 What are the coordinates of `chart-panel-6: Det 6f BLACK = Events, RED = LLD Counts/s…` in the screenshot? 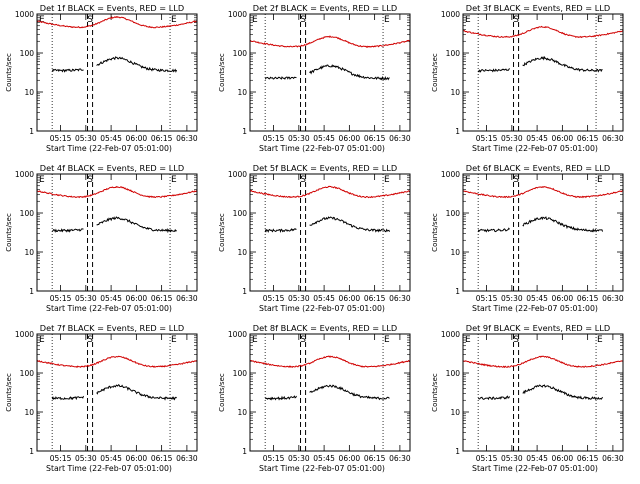 It's located at (527, 238).